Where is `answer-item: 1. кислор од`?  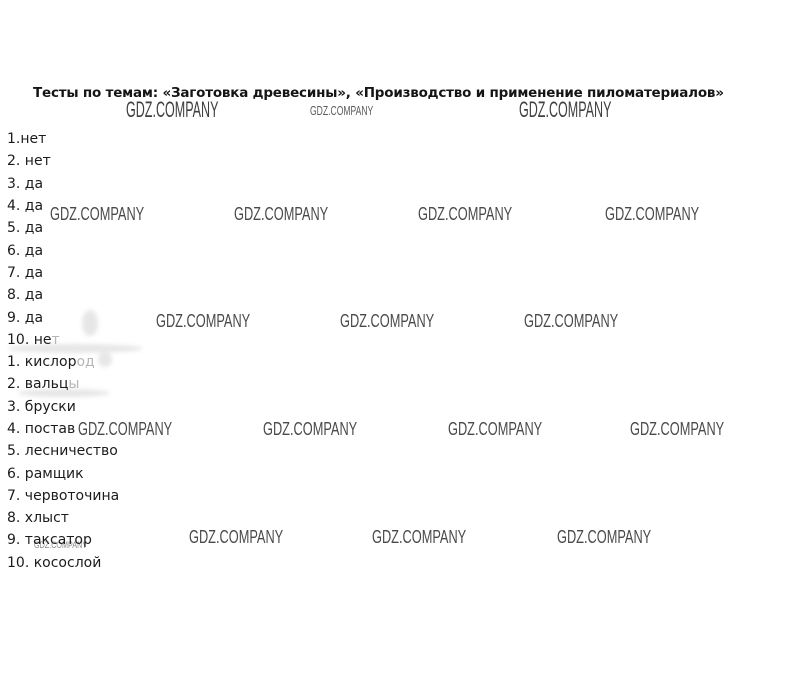 answer-item: 1. кислор од is located at coordinates (63, 362).